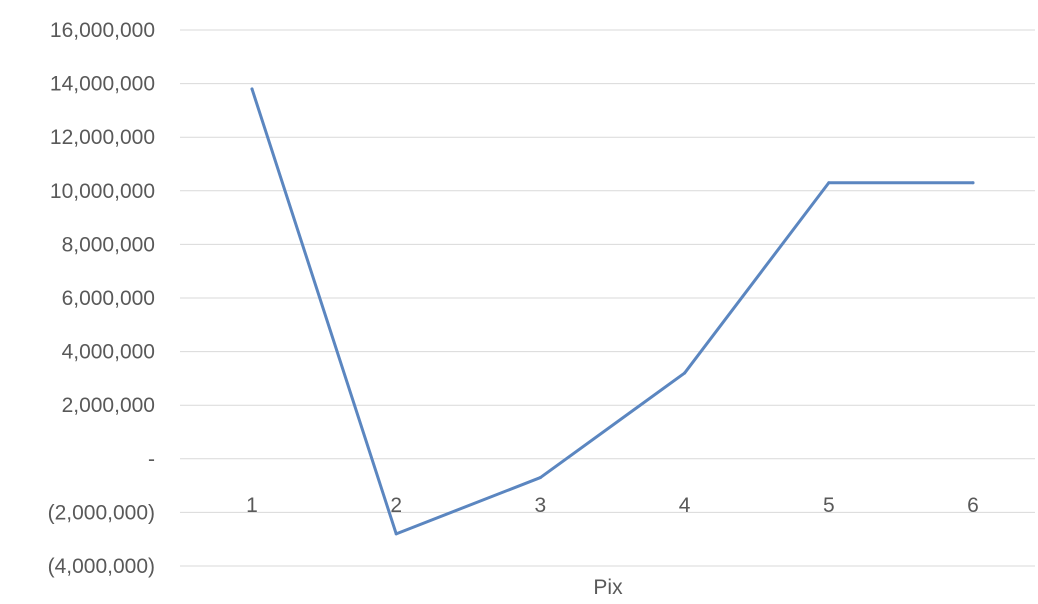 This screenshot has width=1038, height=604. I want to click on y-tick-label: 10,000,000, so click(102, 191).